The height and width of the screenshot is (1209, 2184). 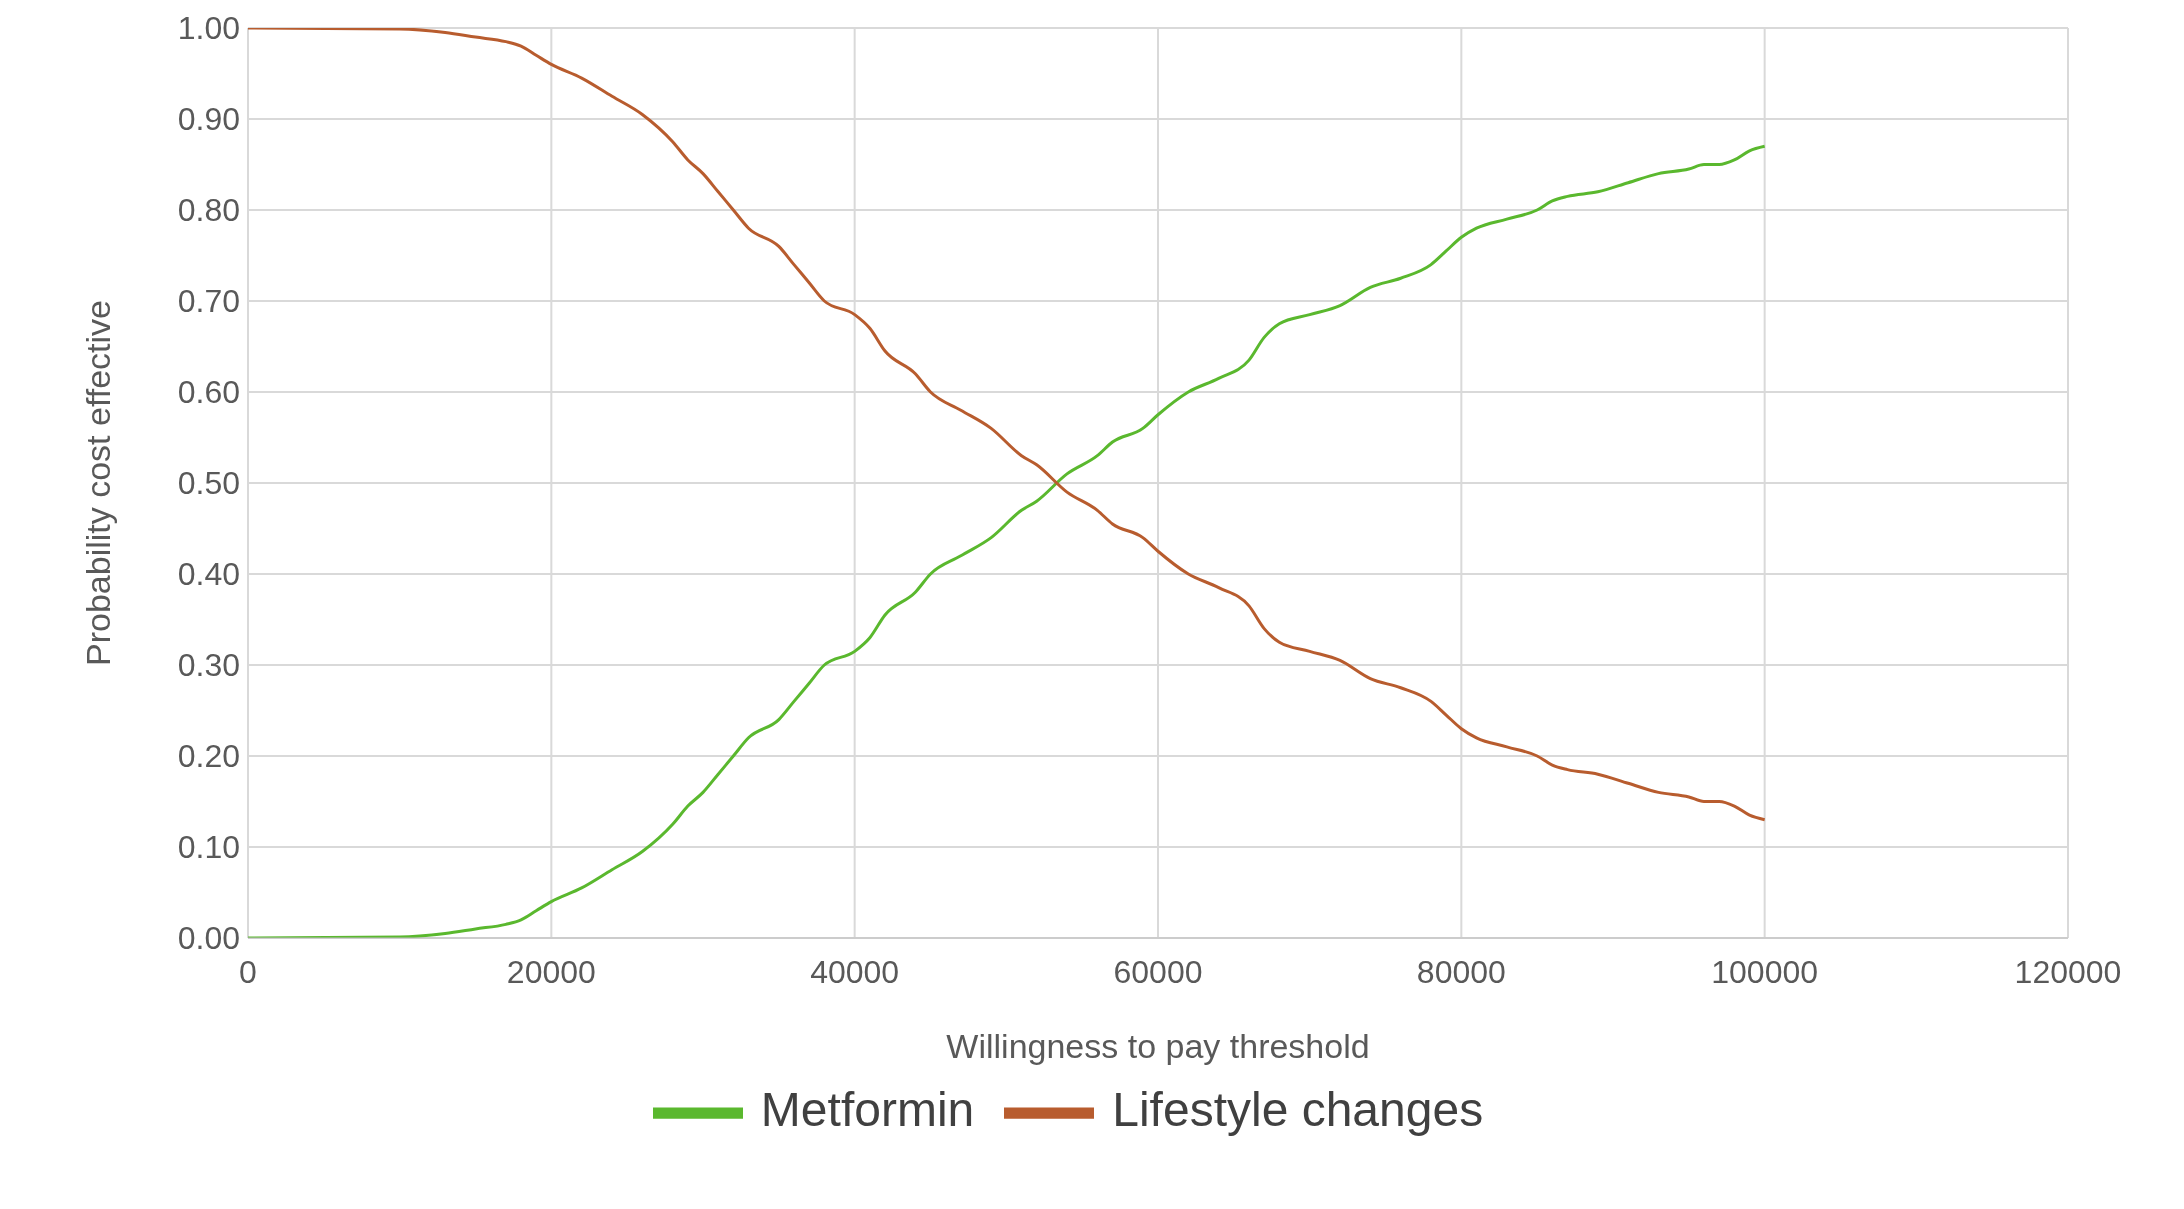 I want to click on y-tick-label: 0.90, so click(x=208, y=119).